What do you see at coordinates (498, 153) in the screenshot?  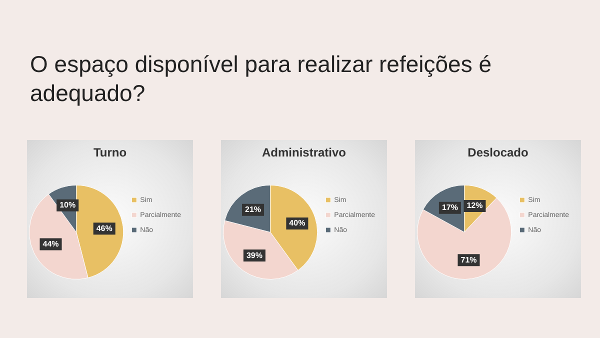 I see `chart-title: Deslocado` at bounding box center [498, 153].